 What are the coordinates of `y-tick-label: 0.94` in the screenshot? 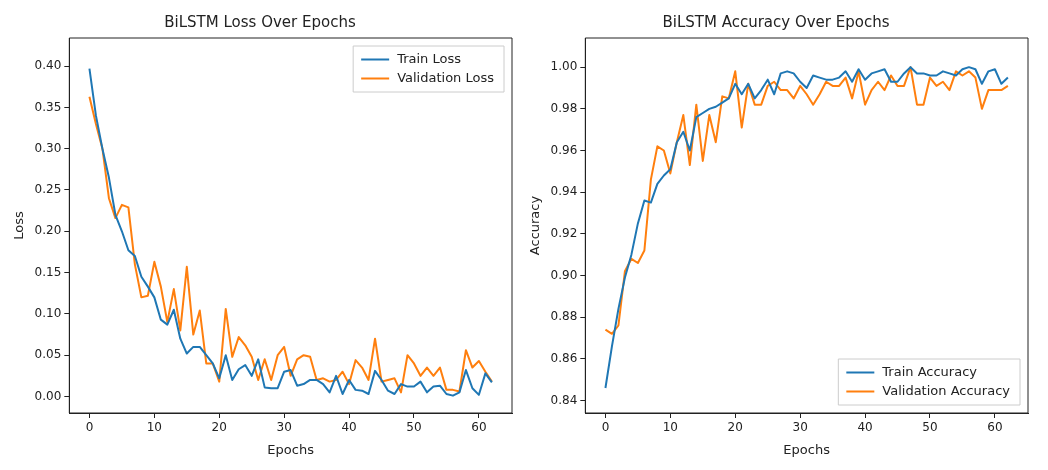 It's located at (564, 191).